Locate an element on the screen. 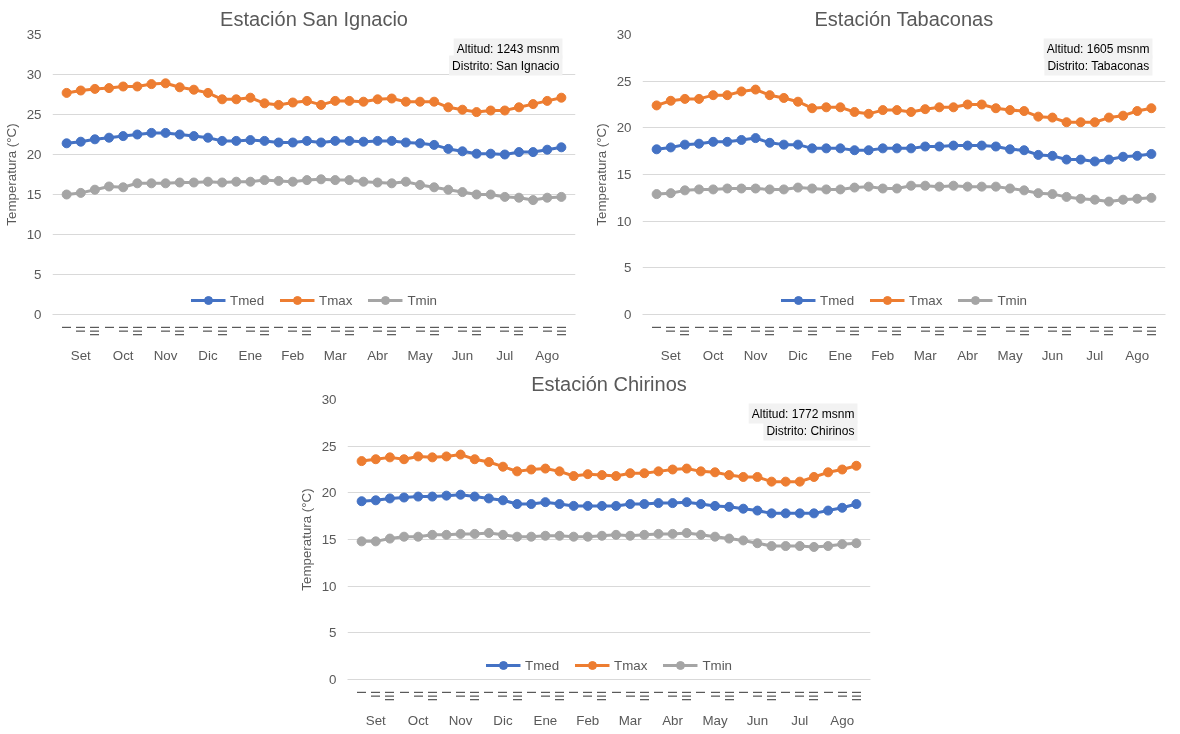 This screenshot has height=734, width=1180. annotation: Altitud: 1605 msnm is located at coordinates (1098, 48).